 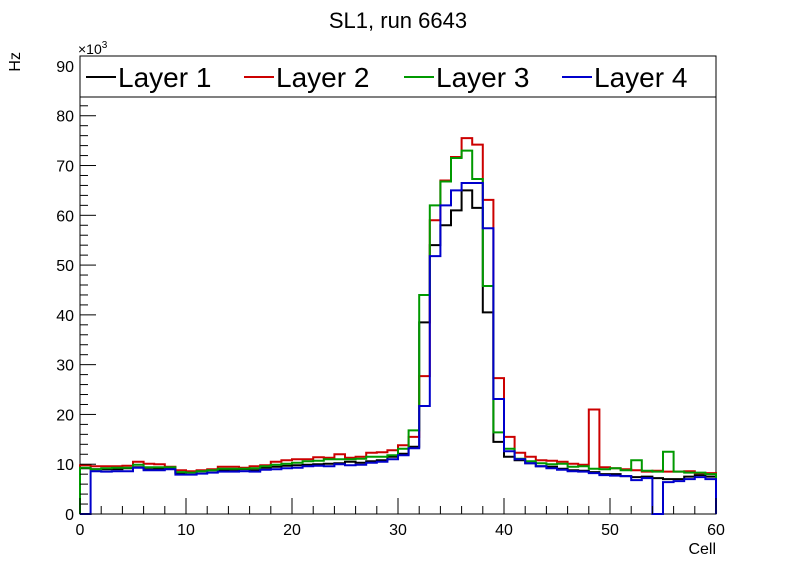 What do you see at coordinates (504, 530) in the screenshot?
I see `x-tick-label: 40` at bounding box center [504, 530].